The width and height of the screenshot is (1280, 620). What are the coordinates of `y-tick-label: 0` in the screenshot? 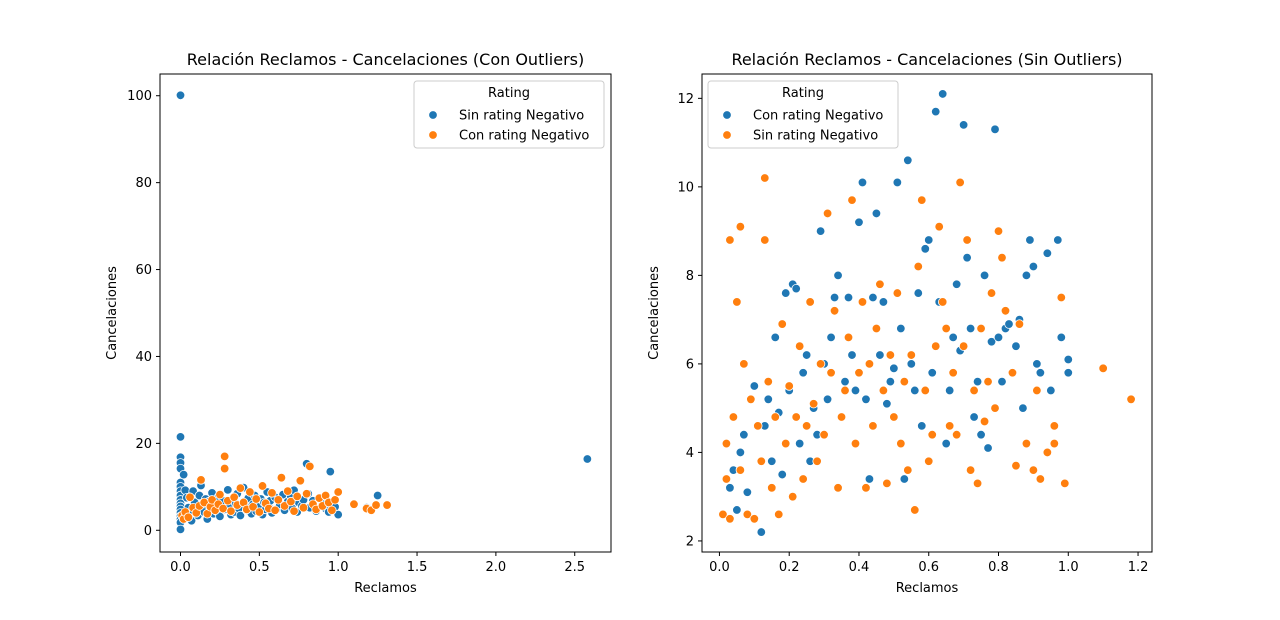 It's located at (148, 531).